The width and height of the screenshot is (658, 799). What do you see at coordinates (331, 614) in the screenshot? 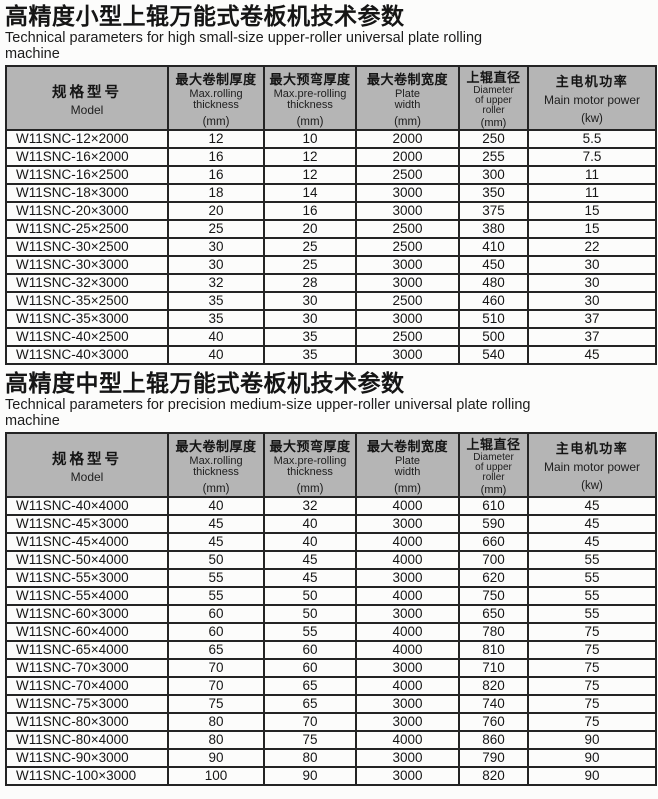
I see `table-row: W11SNC-60×3000 60 50 3000 650 55` at bounding box center [331, 614].